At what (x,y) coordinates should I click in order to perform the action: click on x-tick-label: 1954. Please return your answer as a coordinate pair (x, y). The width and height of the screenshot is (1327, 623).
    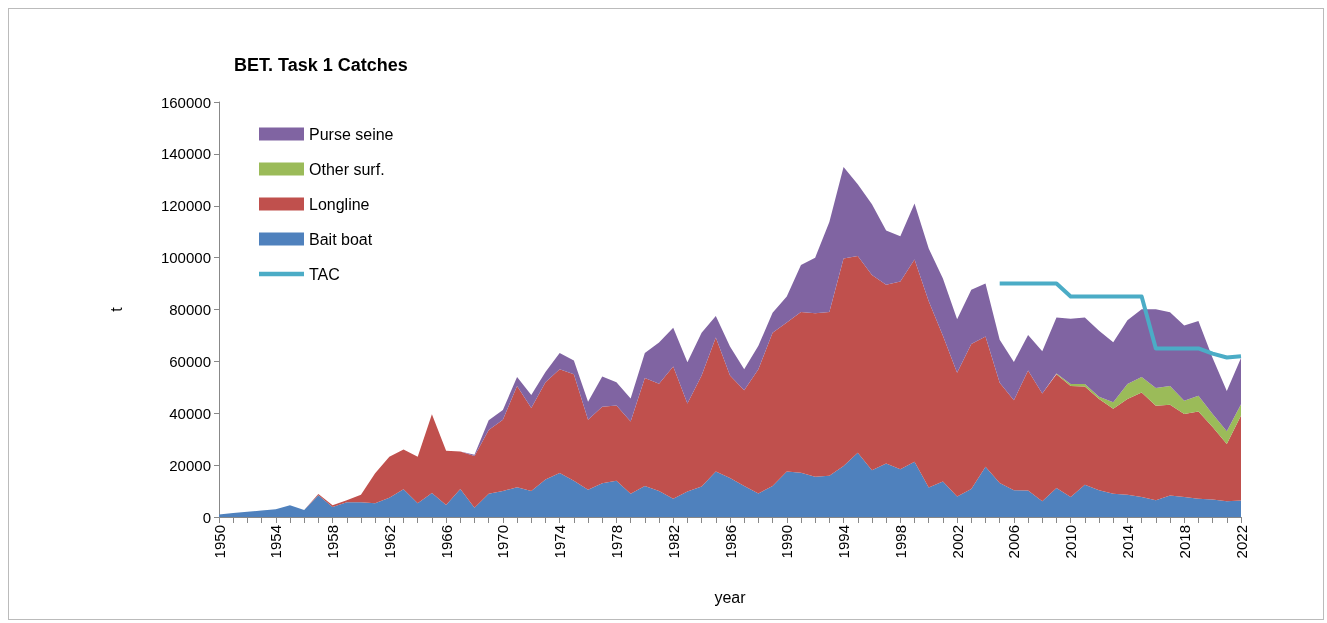
    Looking at the image, I should click on (276, 542).